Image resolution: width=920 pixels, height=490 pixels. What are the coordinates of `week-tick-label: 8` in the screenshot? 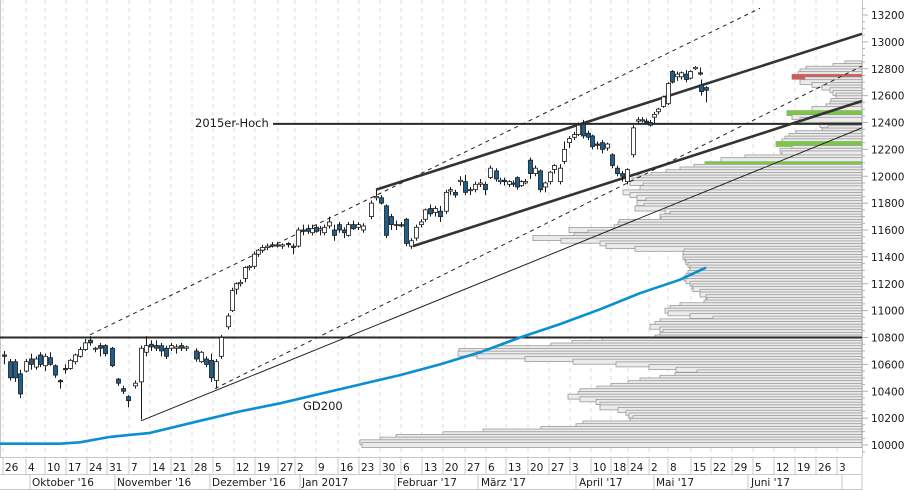 It's located at (673, 468).